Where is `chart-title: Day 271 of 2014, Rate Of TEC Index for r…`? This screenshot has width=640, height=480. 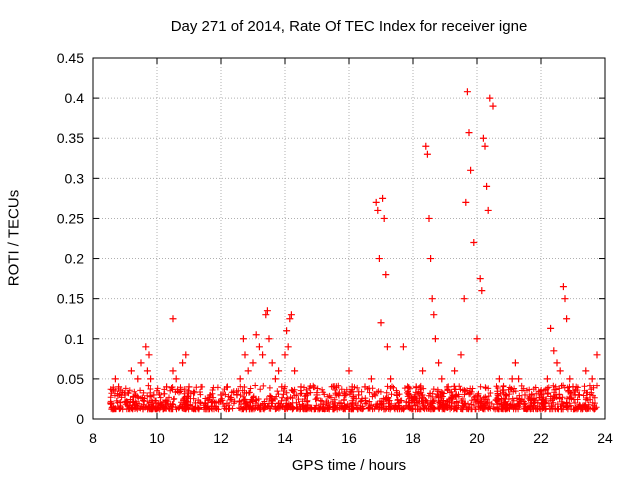 chart-title: Day 271 of 2014, Rate Of TEC Index for r… is located at coordinates (349, 26).